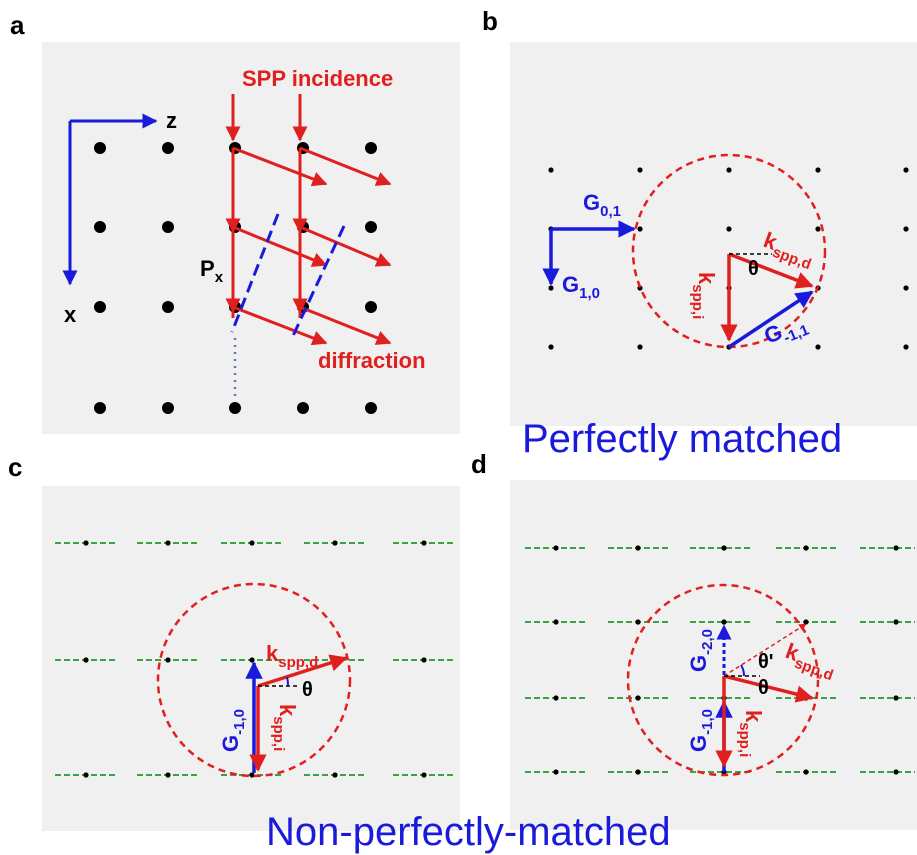  I want to click on wavefront-left, so click(255, 273).